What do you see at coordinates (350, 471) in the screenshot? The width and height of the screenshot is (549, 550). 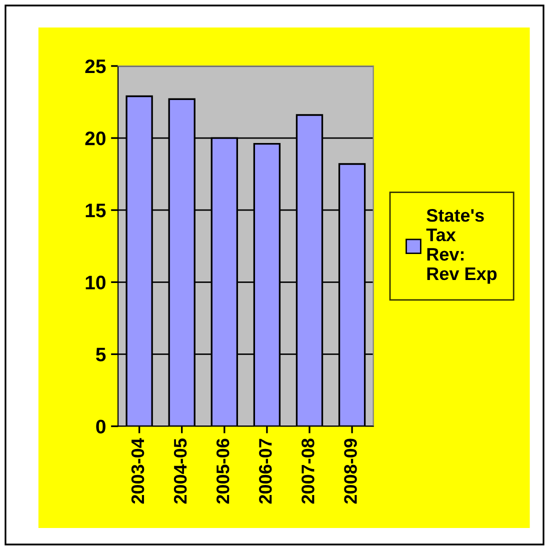 I see `x-tick-label: 2008-09` at bounding box center [350, 471].